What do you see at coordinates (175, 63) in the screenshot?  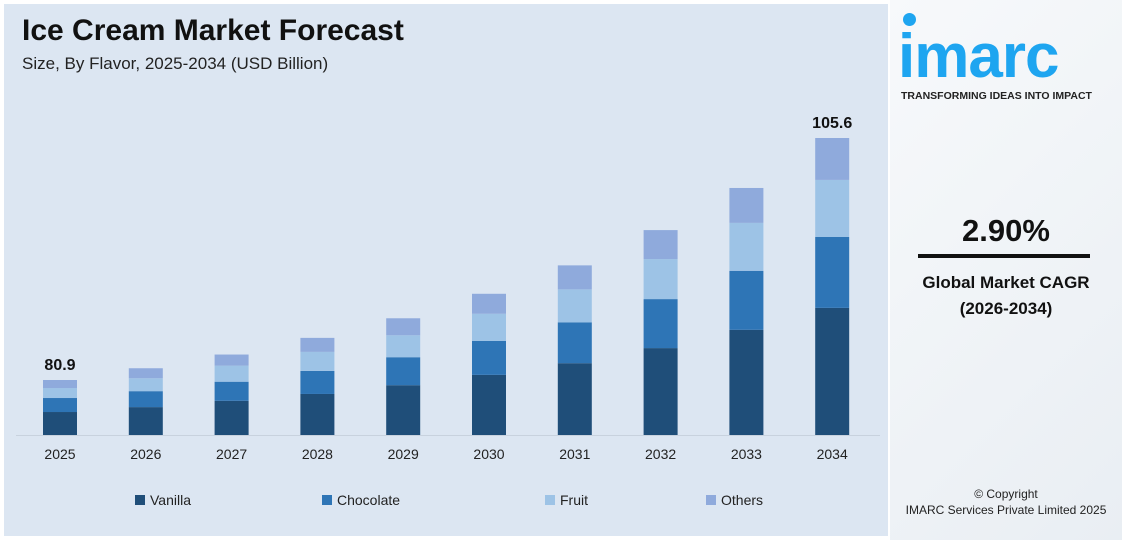 I see `chart-subtitle: Size, By Flavor, 2025-2034 (USD Billion)` at bounding box center [175, 63].